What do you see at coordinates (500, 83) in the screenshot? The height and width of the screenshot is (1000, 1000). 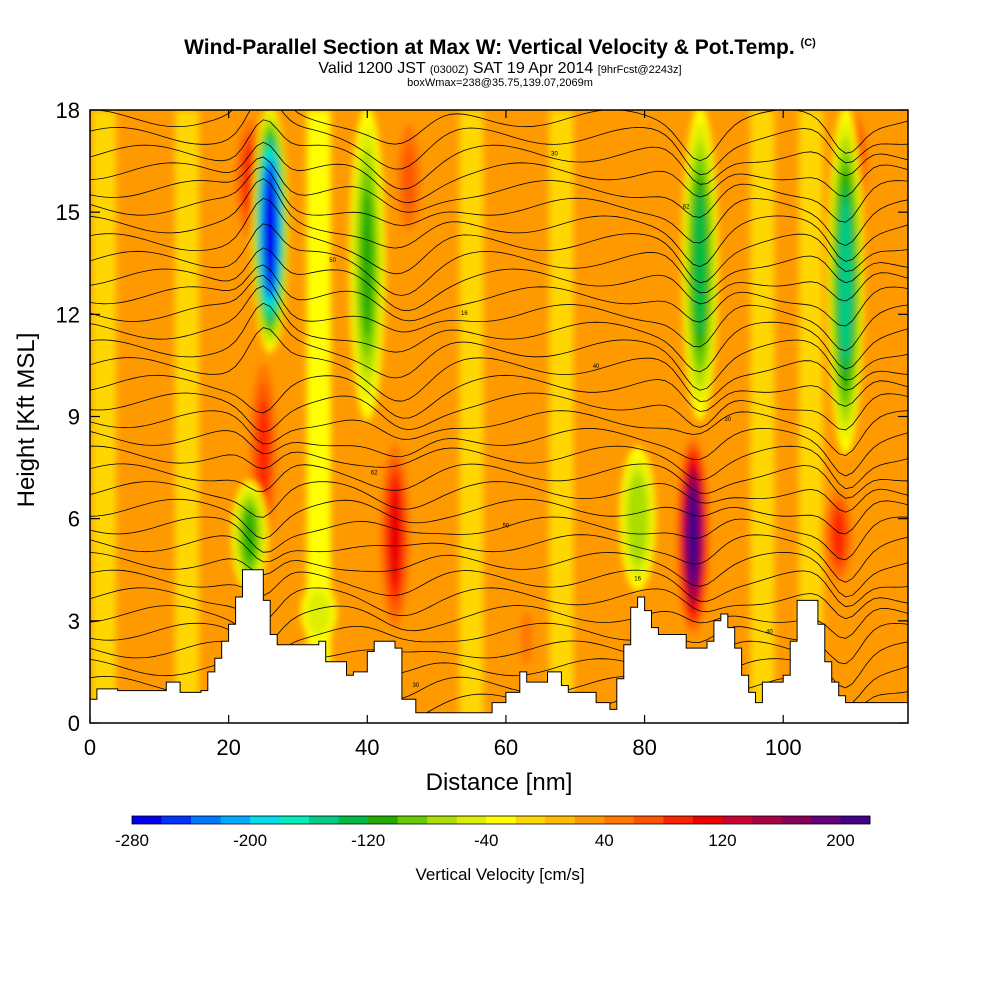 I see `chart-box-info: boxWmax=238@35.75,139.07,2069m` at bounding box center [500, 83].